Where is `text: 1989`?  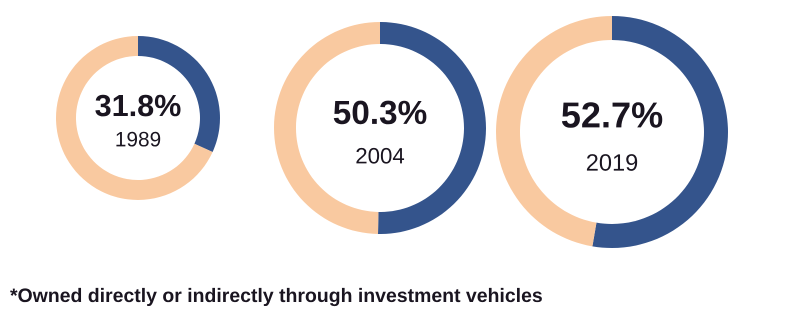
text: 1989 is located at coordinates (138, 139).